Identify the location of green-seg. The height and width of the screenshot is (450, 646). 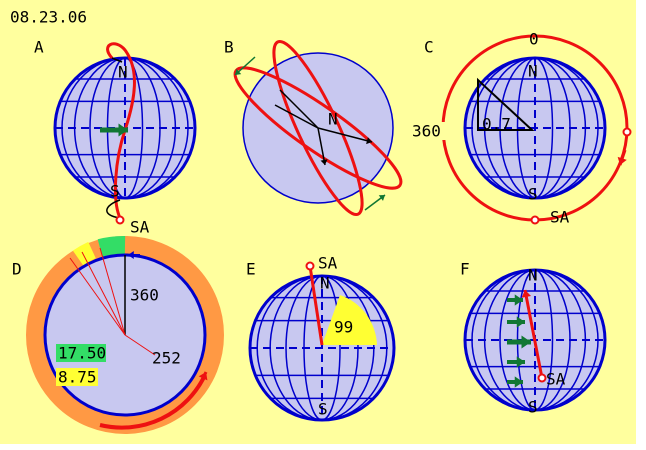
(111, 246).